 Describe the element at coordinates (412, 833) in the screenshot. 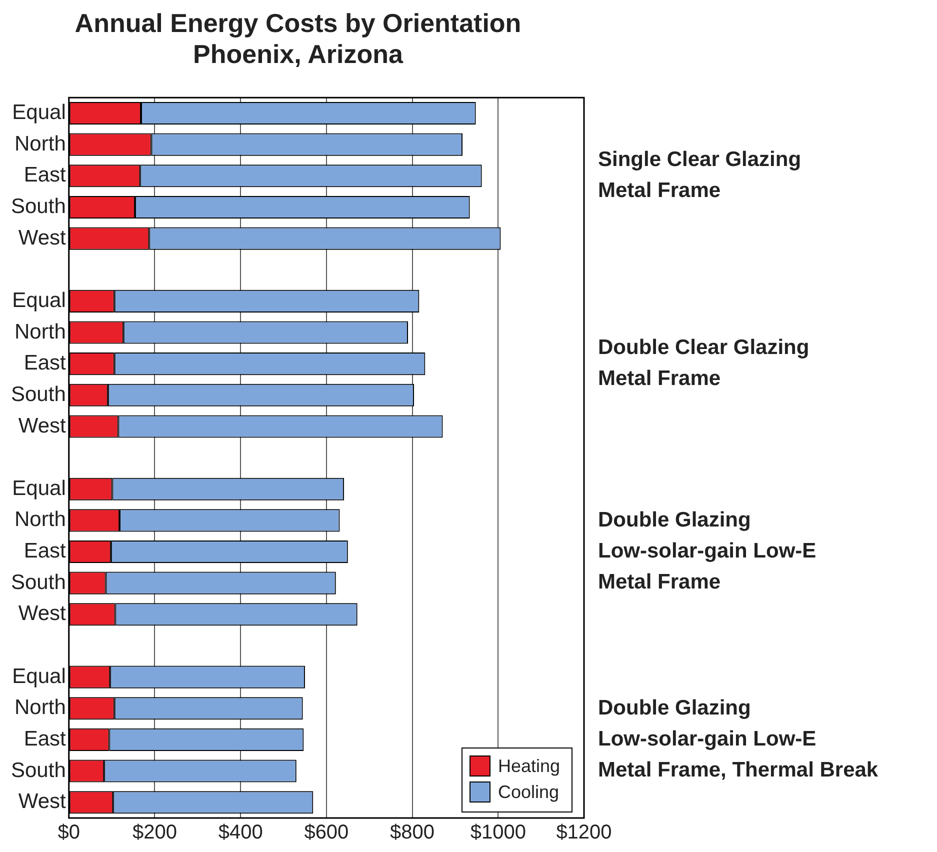

I see `x-tick-label: $800` at that location.